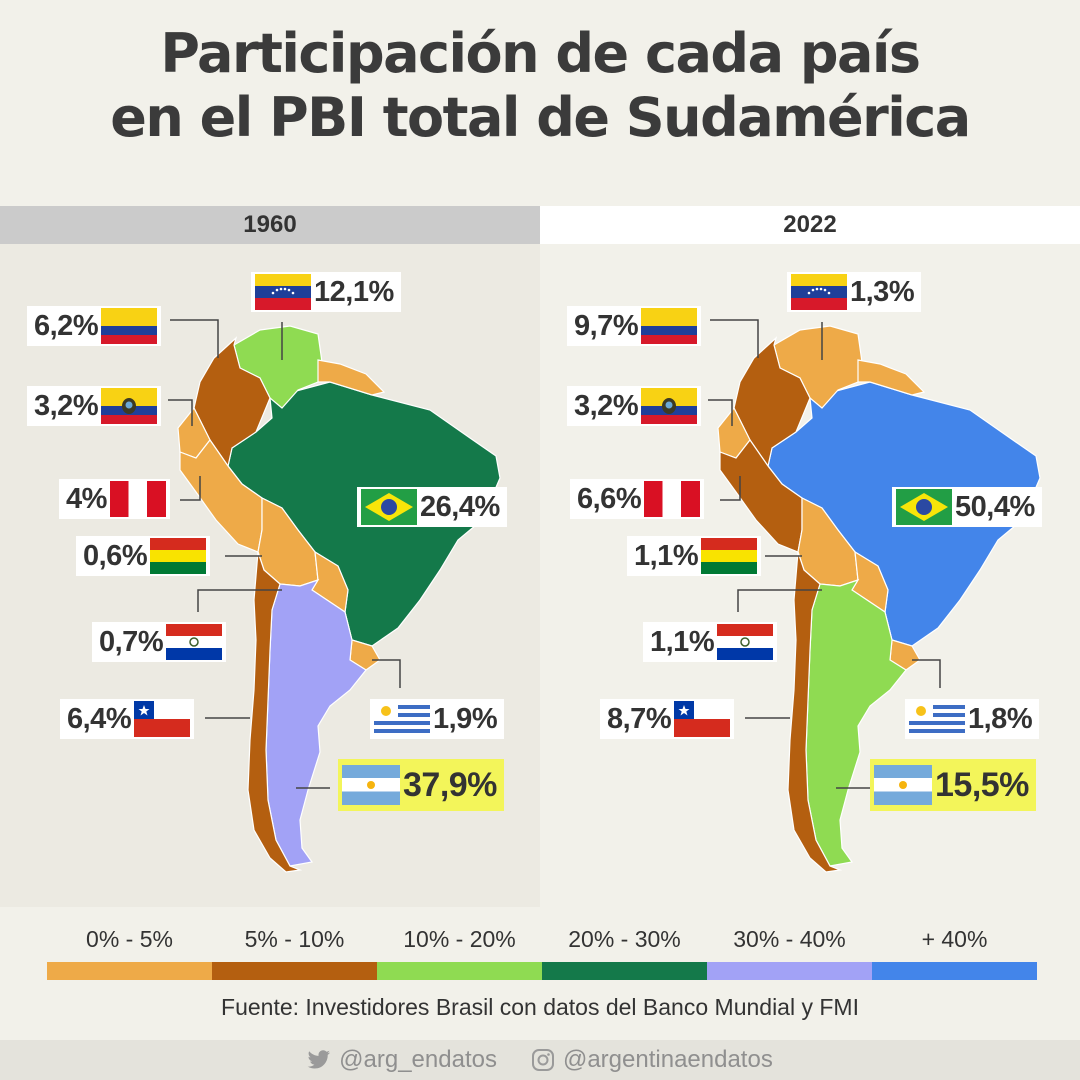 The height and width of the screenshot is (1080, 1080). Describe the element at coordinates (159, 642) in the screenshot. I see `label-1960-paraguay: 0,7%` at that location.